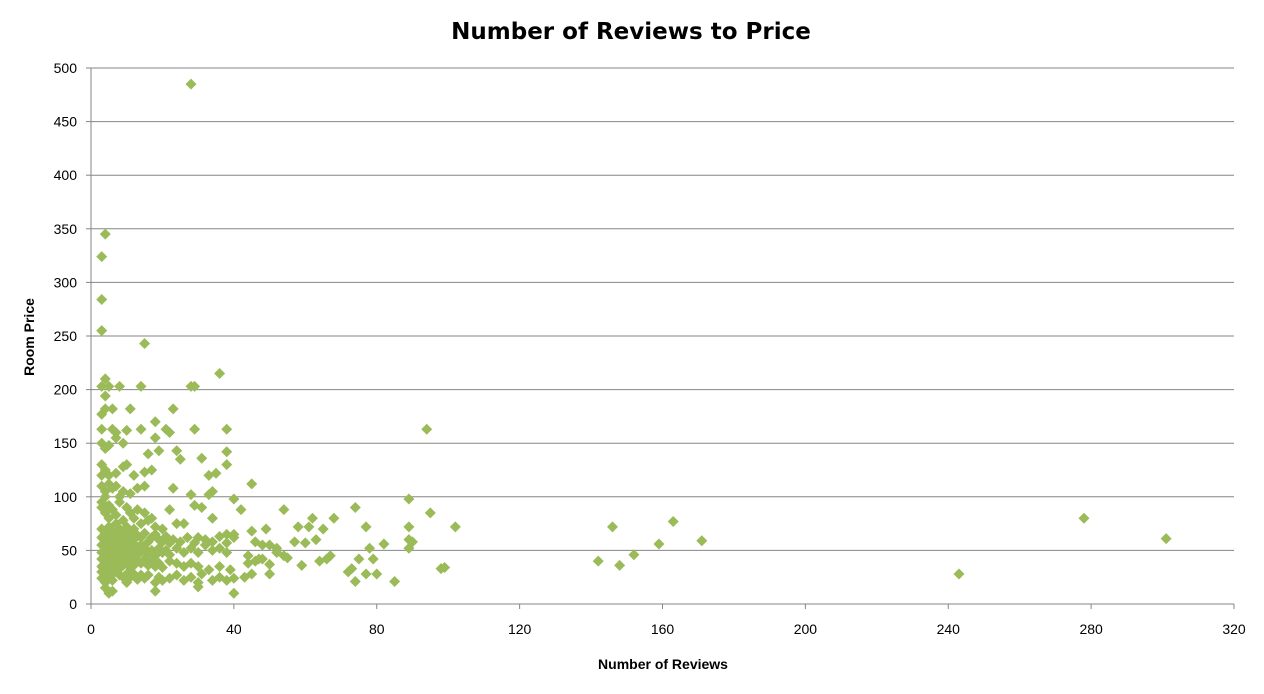  What do you see at coordinates (66, 443) in the screenshot?
I see `y-tick-label: 150` at bounding box center [66, 443].